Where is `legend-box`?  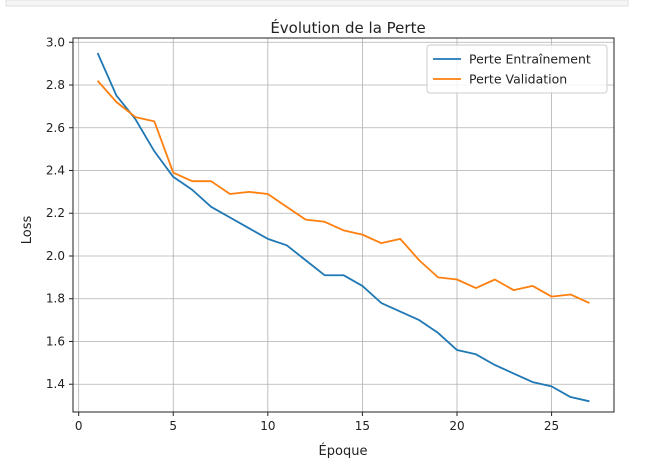 legend-box is located at coordinates (517, 69).